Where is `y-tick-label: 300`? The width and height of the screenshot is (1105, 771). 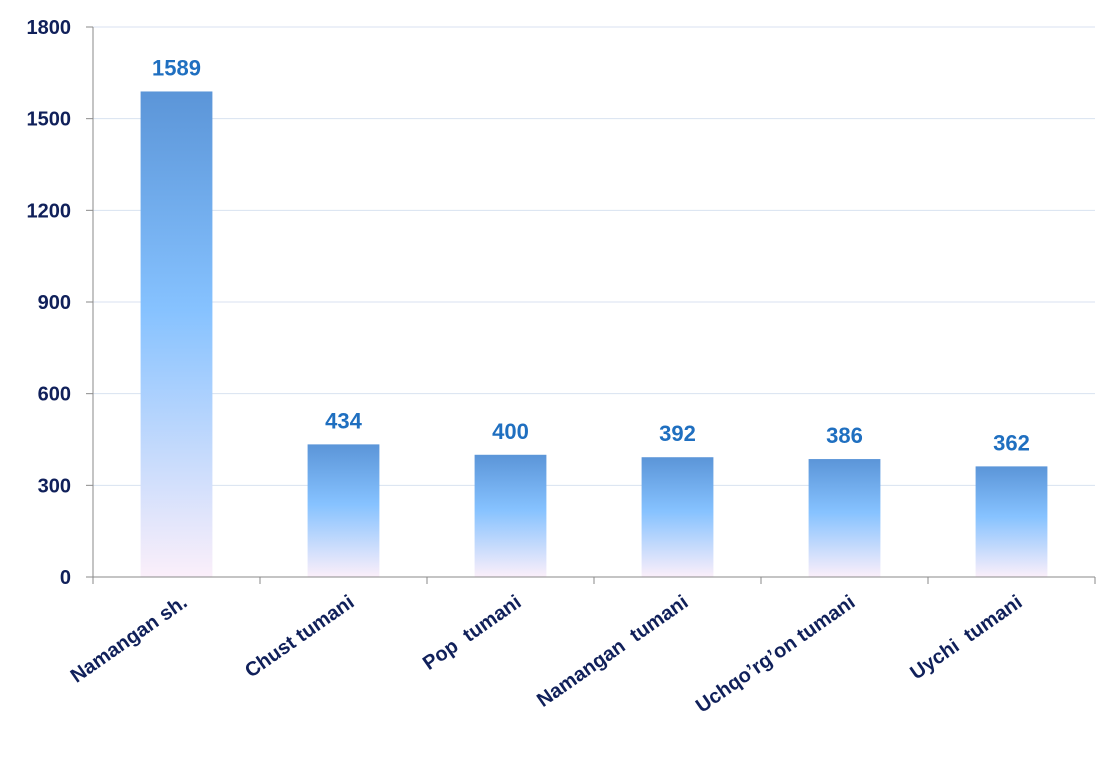 y-tick-label: 300 is located at coordinates (54, 486).